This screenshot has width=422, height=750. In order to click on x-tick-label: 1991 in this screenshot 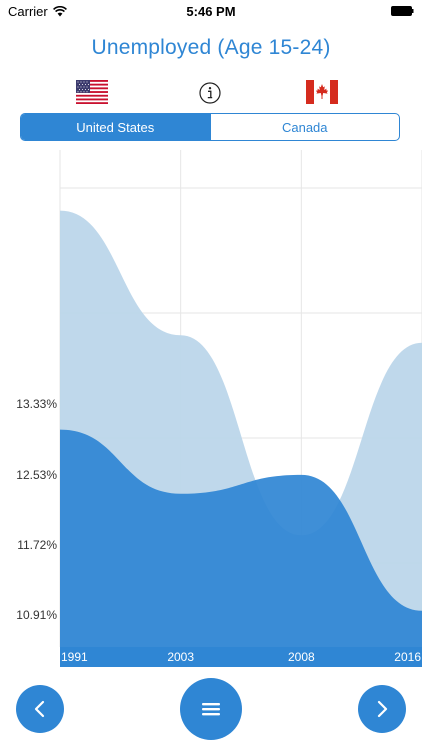, I will do `click(74, 657)`.